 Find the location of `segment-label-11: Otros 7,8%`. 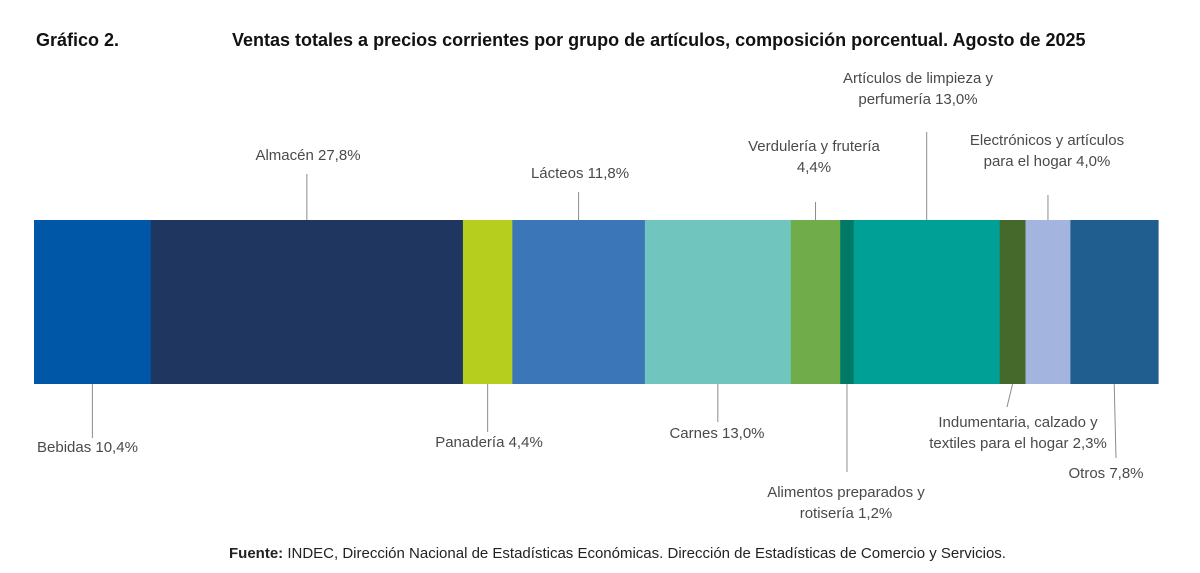

segment-label-11: Otros 7,8% is located at coordinates (1105, 473).